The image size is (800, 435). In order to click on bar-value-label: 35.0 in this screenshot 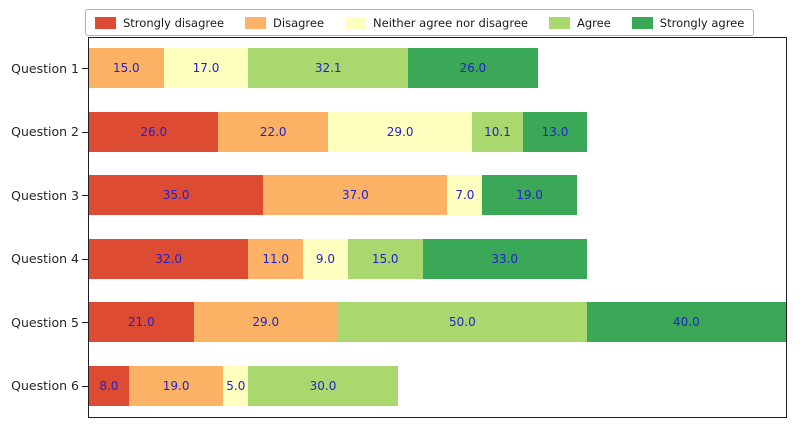, I will do `click(176, 195)`.